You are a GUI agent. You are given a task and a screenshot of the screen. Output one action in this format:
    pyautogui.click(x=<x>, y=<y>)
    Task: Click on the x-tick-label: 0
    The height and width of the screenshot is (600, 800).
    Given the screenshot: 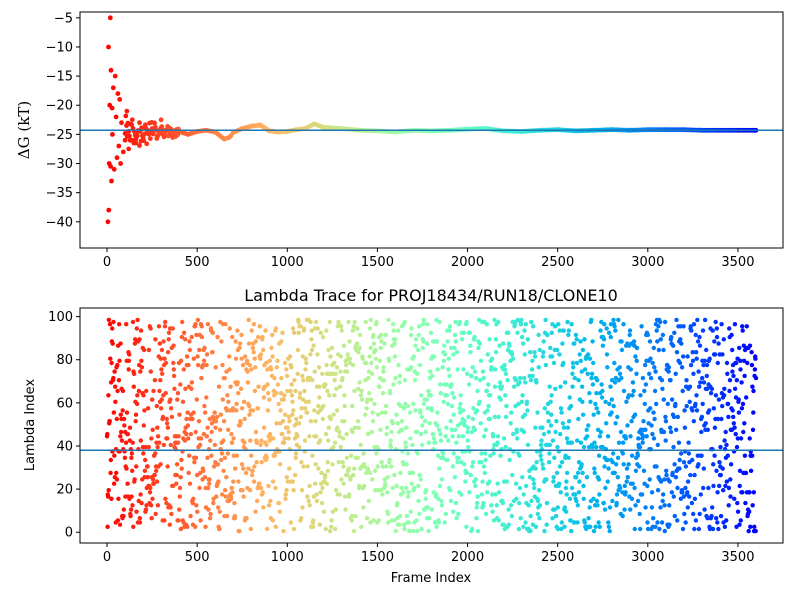 What is the action you would take?
    pyautogui.click(x=107, y=557)
    